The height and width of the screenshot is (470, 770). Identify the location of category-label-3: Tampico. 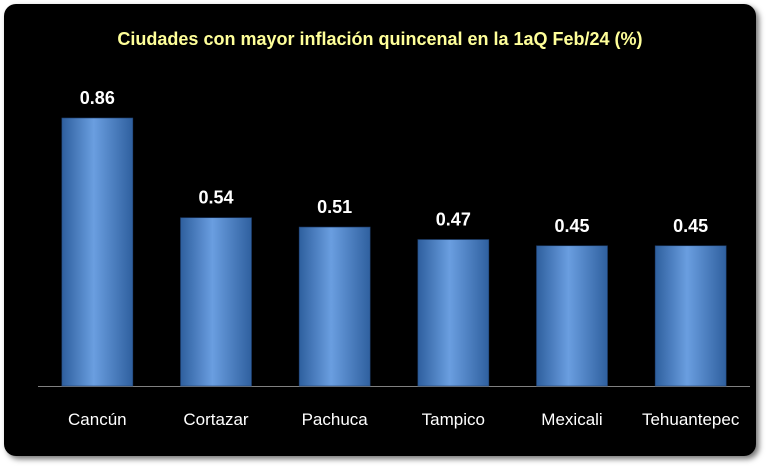
(453, 419).